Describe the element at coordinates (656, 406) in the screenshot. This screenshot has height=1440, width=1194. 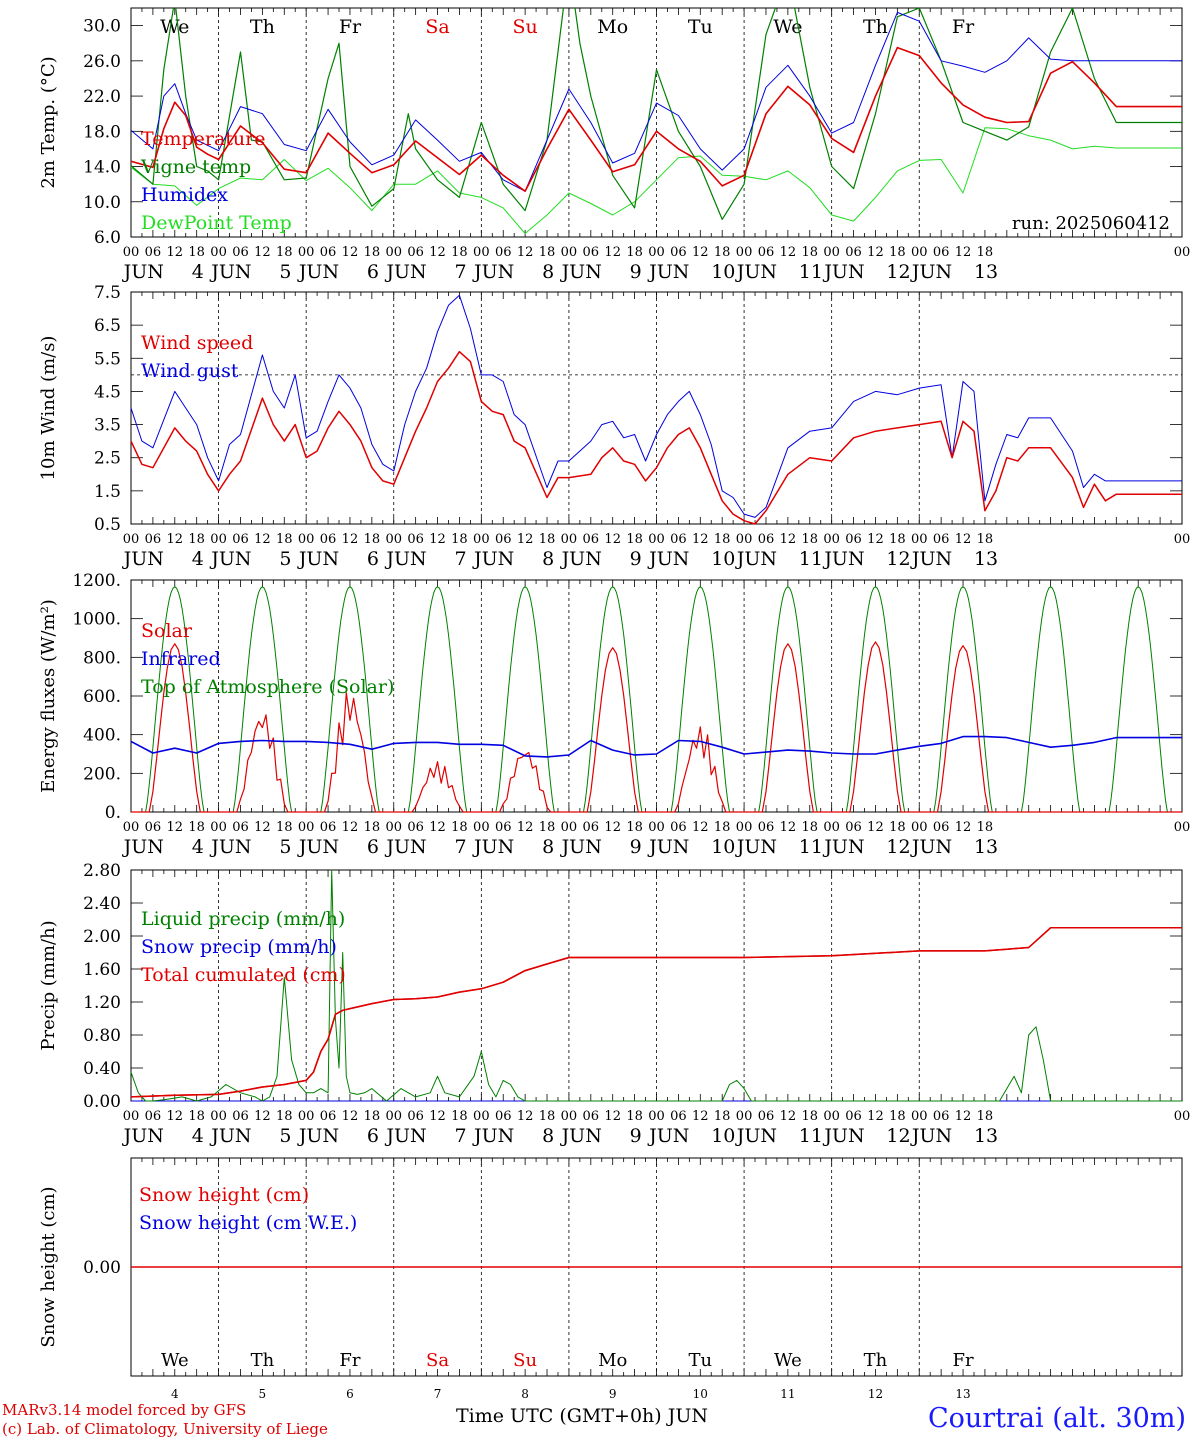
I see `series-wind-gust` at that location.